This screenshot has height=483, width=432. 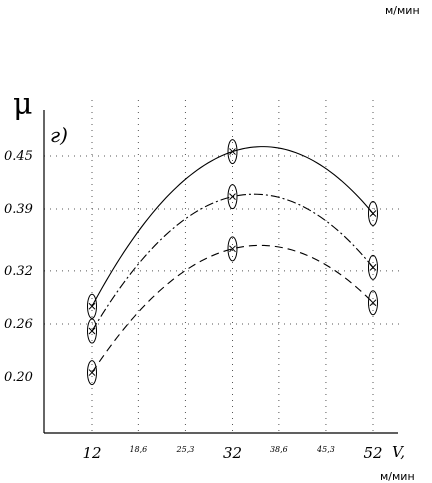 What do you see at coordinates (397, 476) in the screenshot?
I see `x-axis-unit: м/мин` at bounding box center [397, 476].